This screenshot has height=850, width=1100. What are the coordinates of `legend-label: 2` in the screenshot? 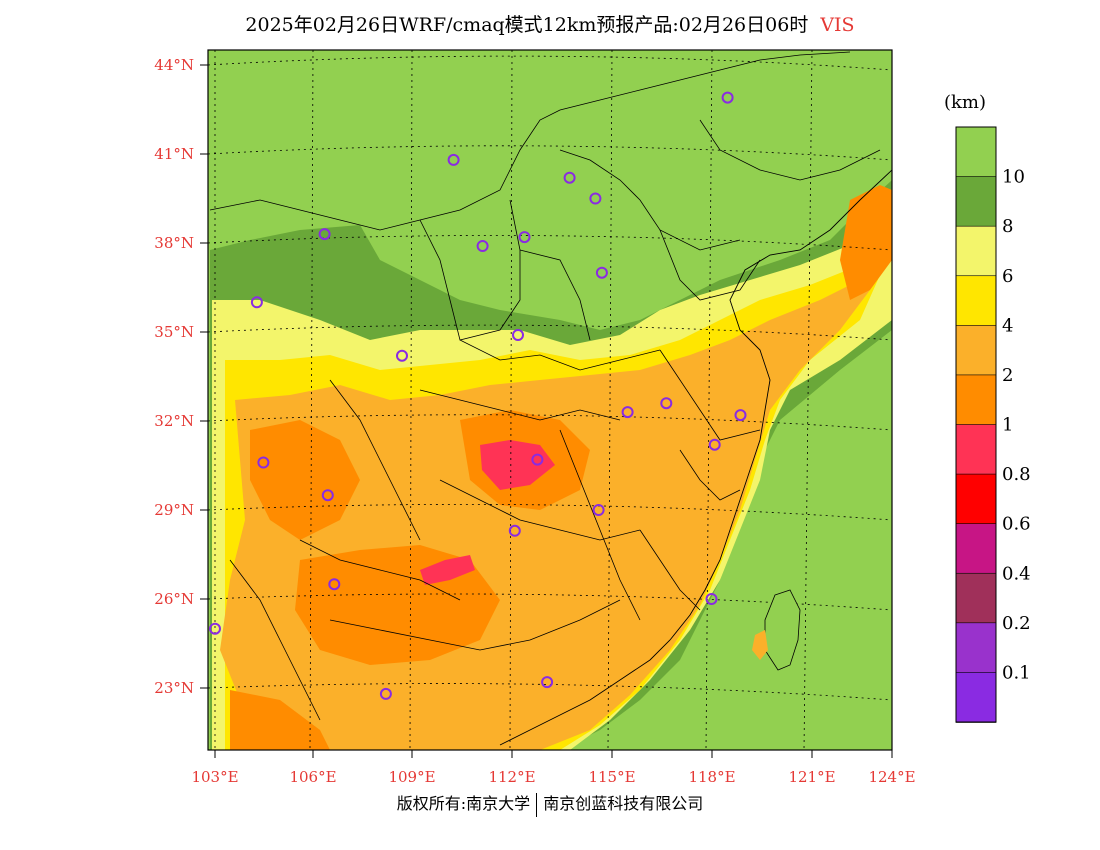 It's located at (1007, 375).